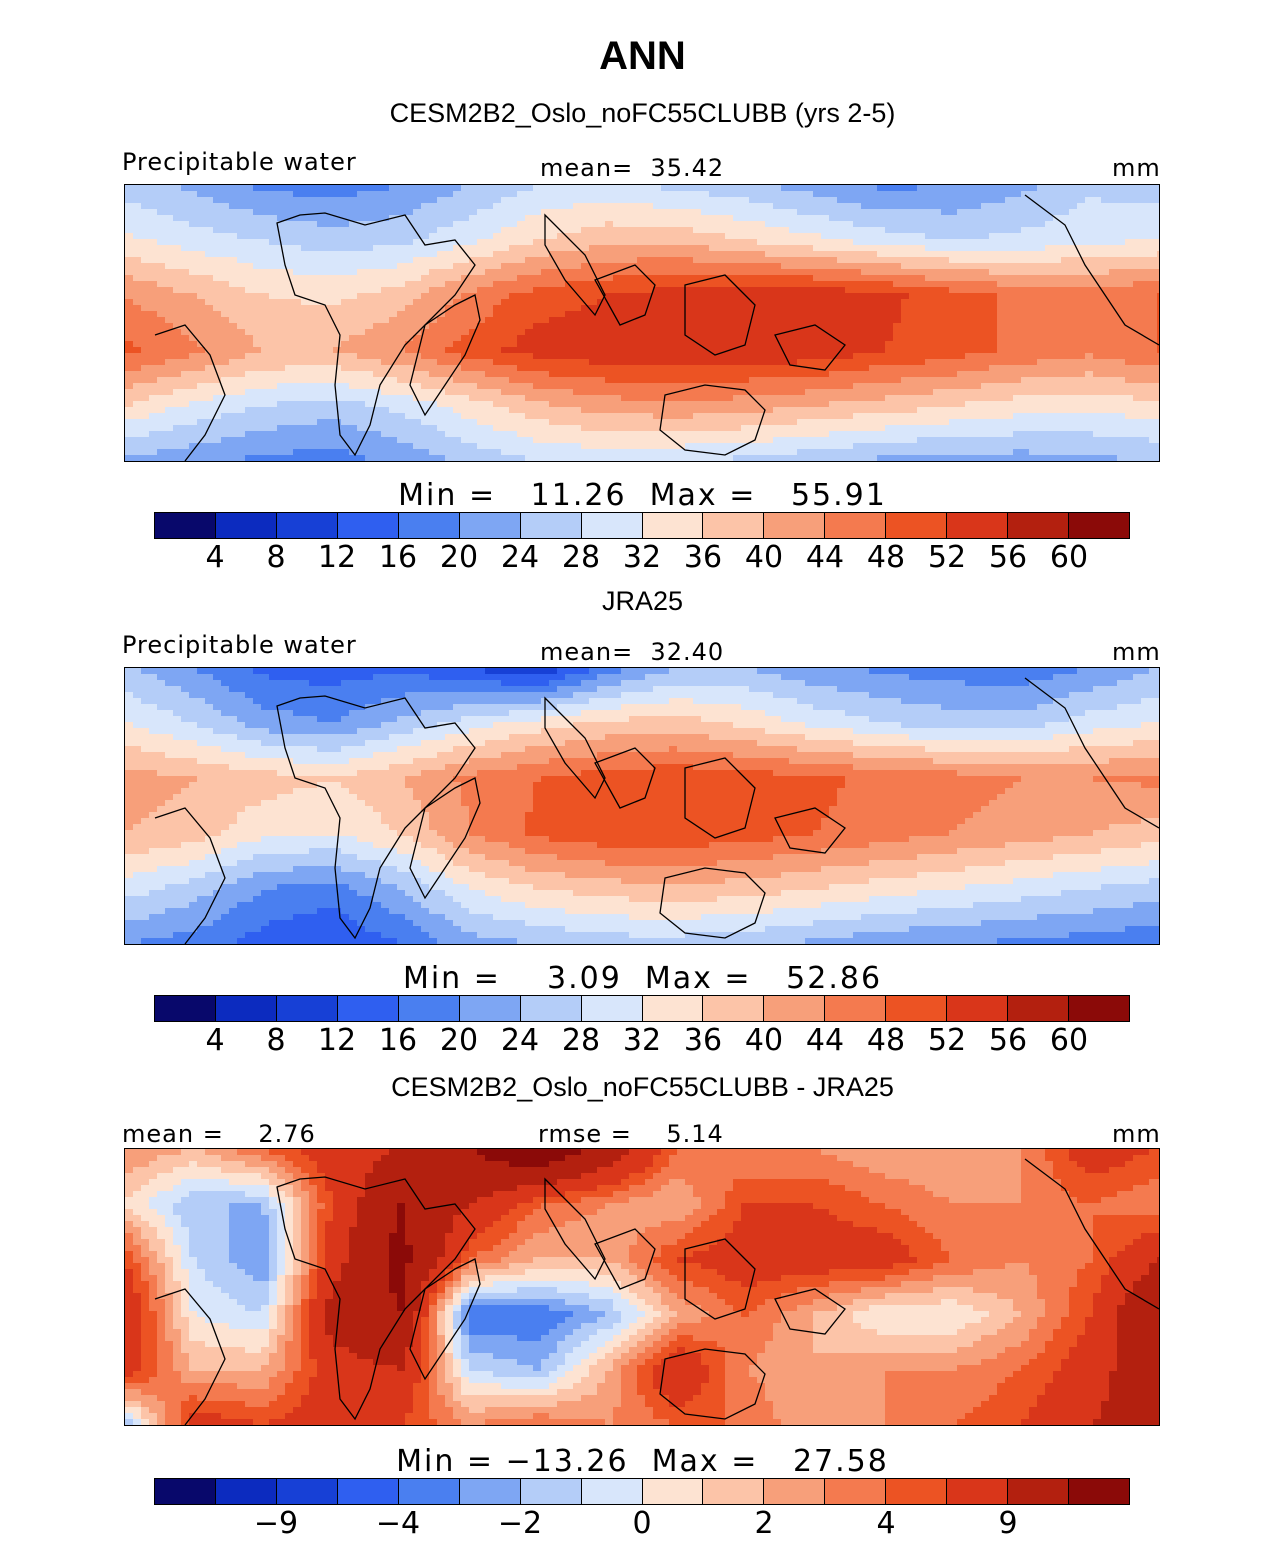  I want to click on panel-1-variable-label: Precipitable water, so click(239, 162).